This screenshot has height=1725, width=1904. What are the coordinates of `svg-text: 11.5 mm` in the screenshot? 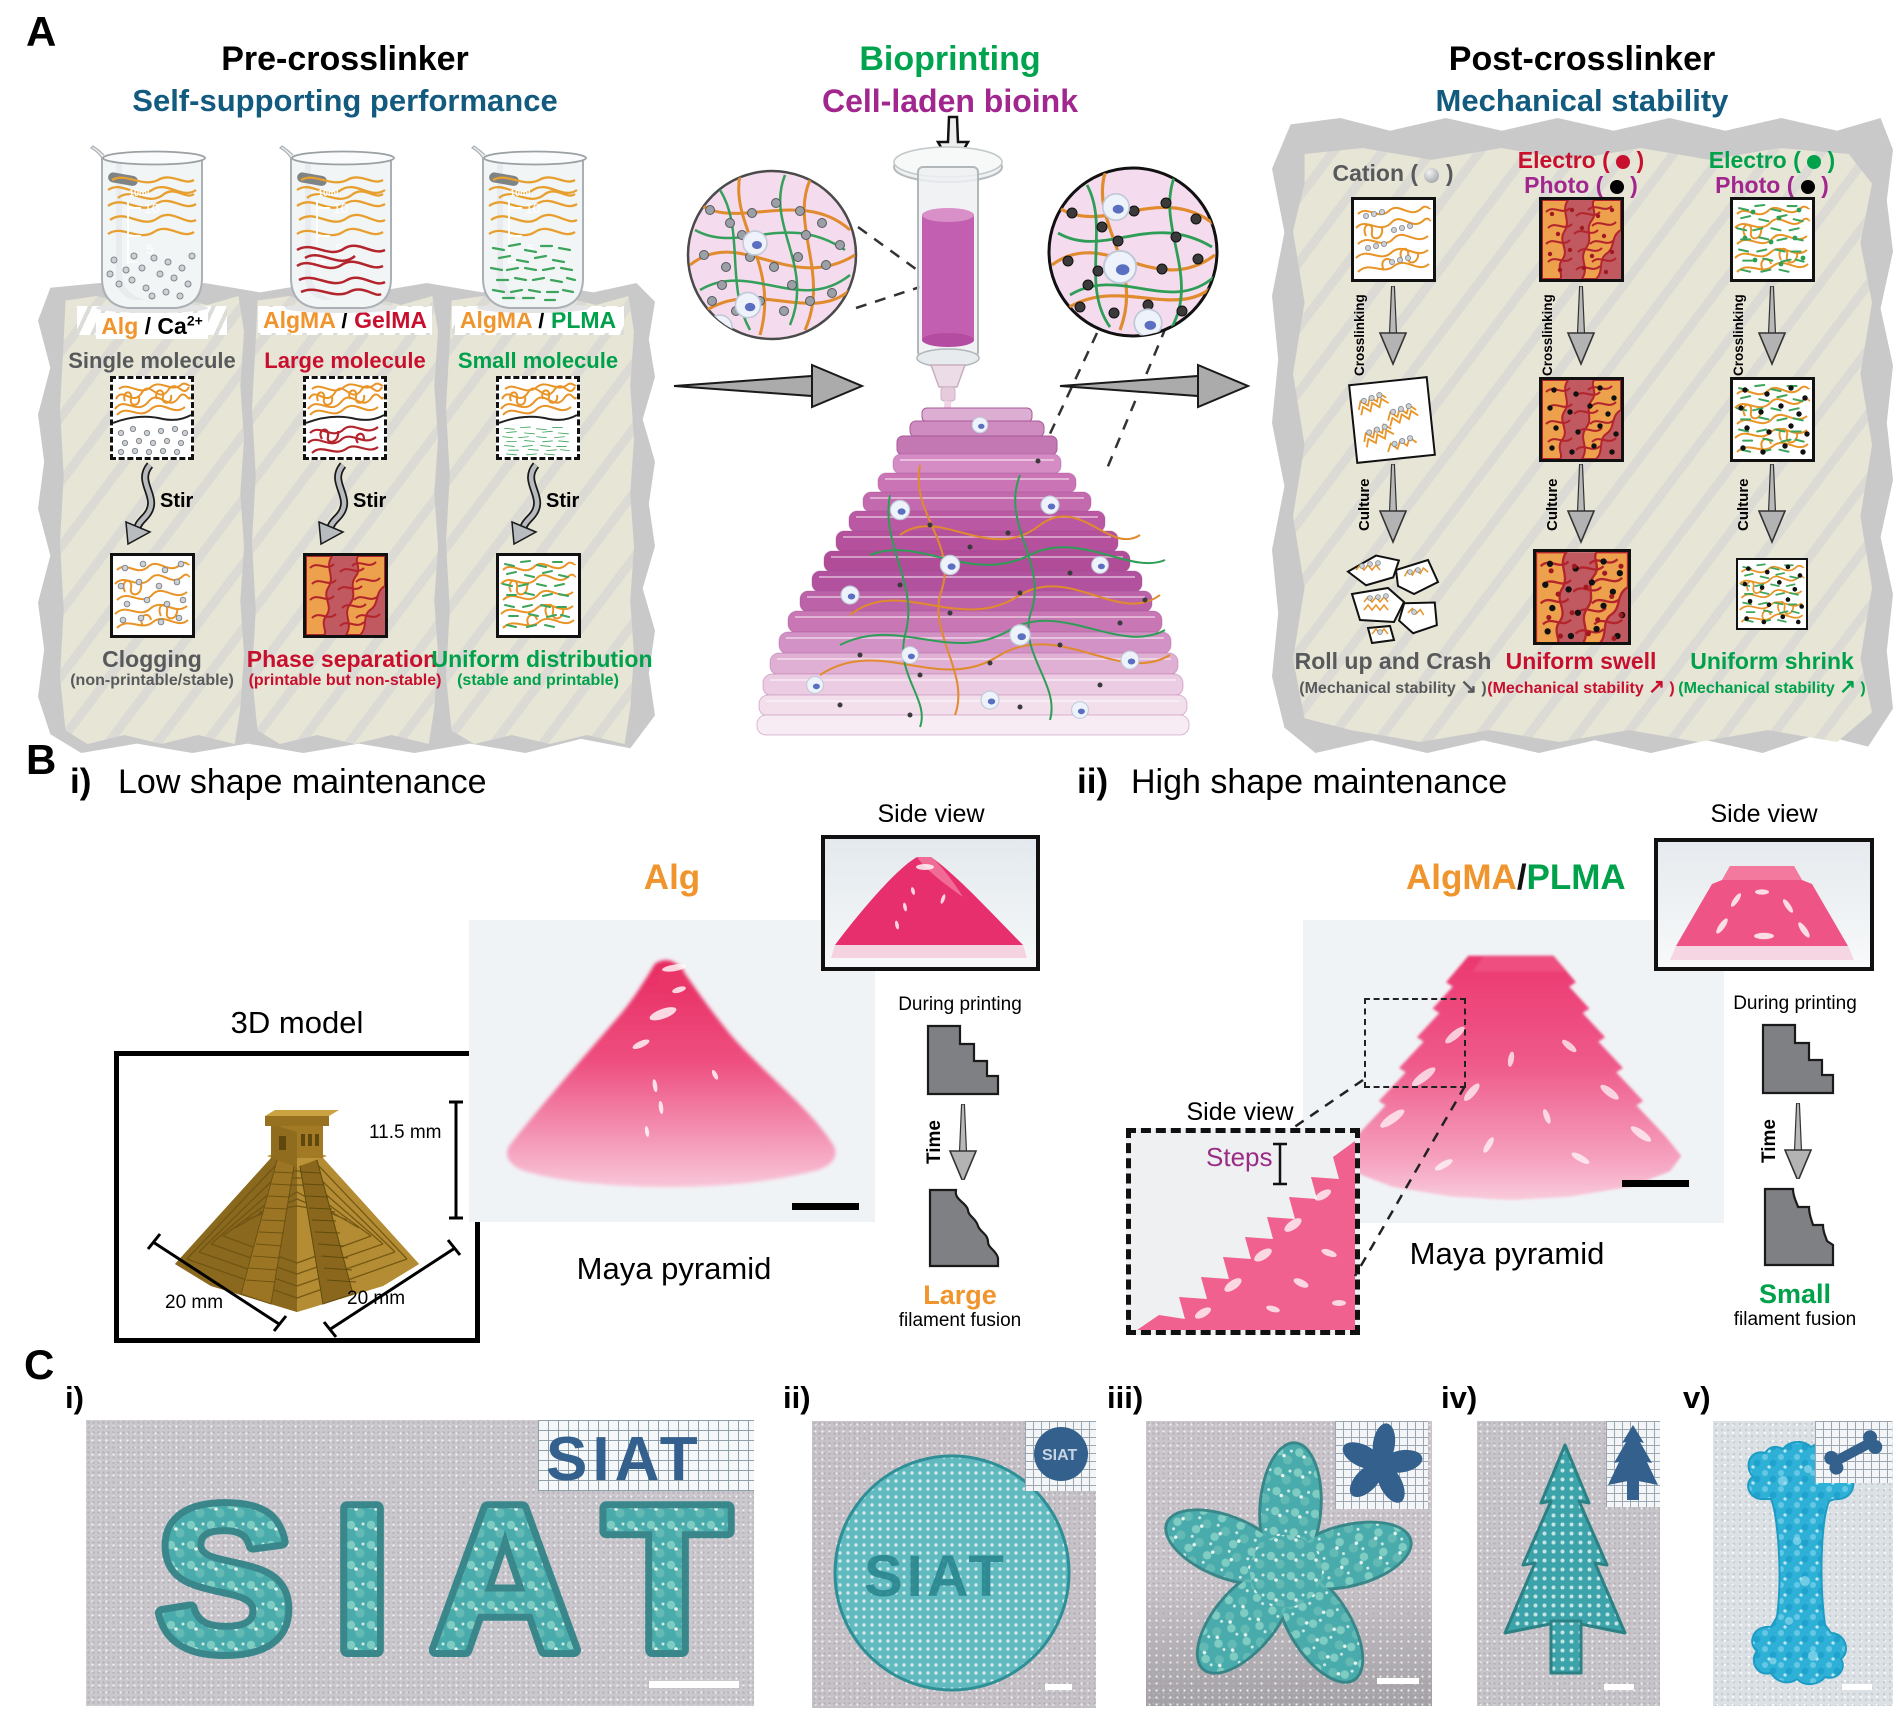 It's located at (405, 1132).